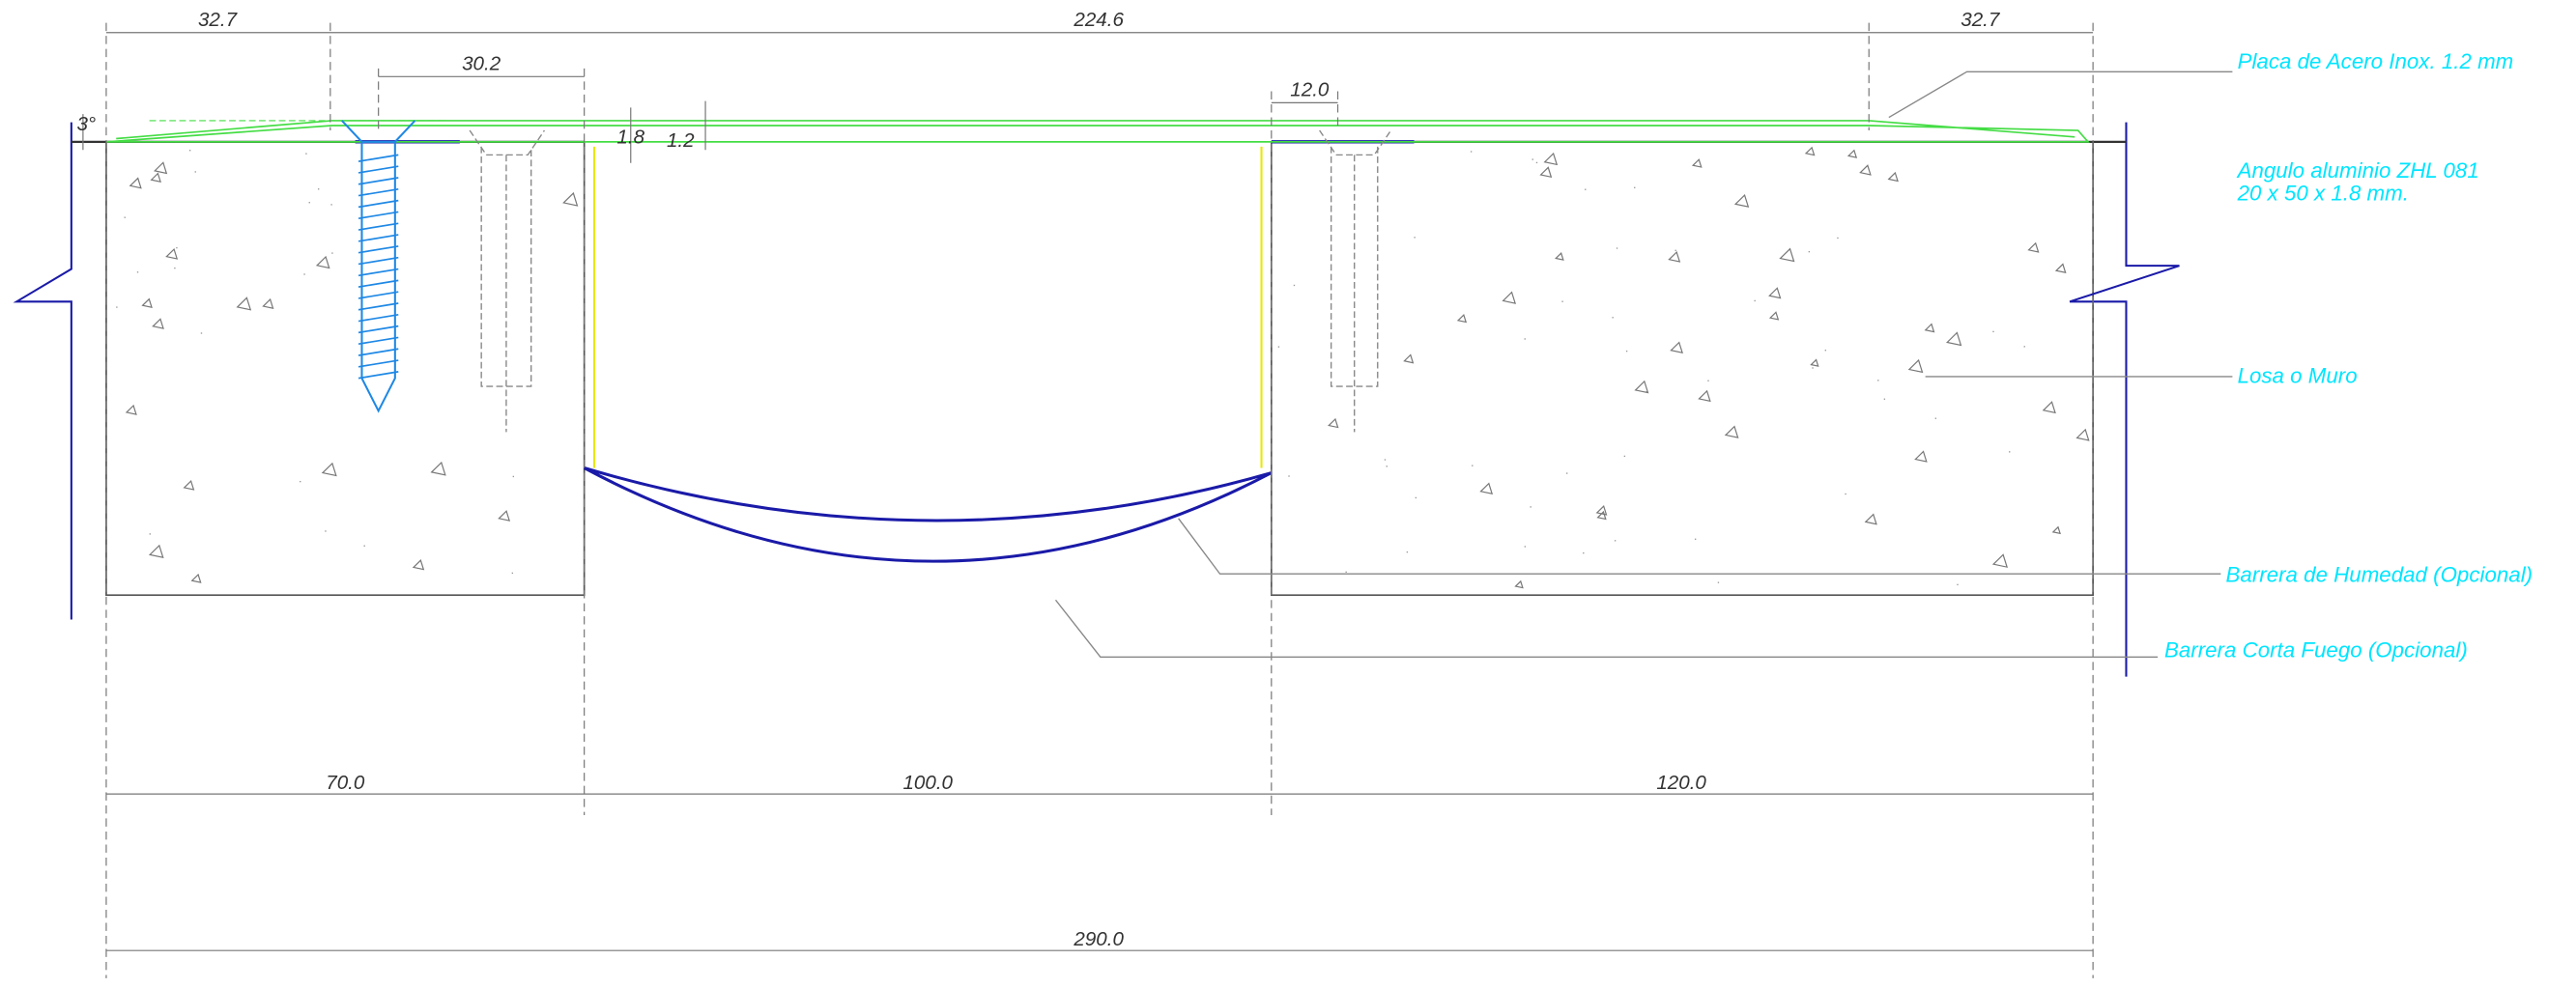 Image resolution: width=2576 pixels, height=988 pixels. What do you see at coordinates (43, 371) in the screenshot?
I see `break-line-left` at bounding box center [43, 371].